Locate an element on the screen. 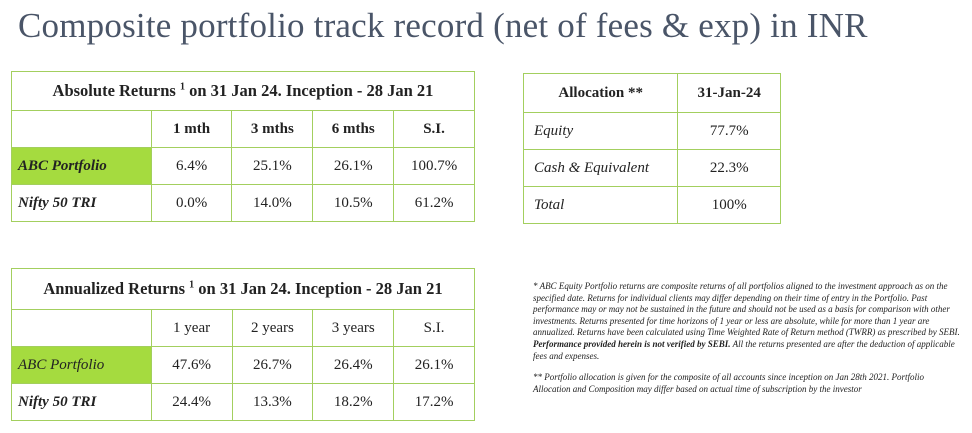 This screenshot has width=972, height=433. header-1year: 1 year is located at coordinates (191, 328).